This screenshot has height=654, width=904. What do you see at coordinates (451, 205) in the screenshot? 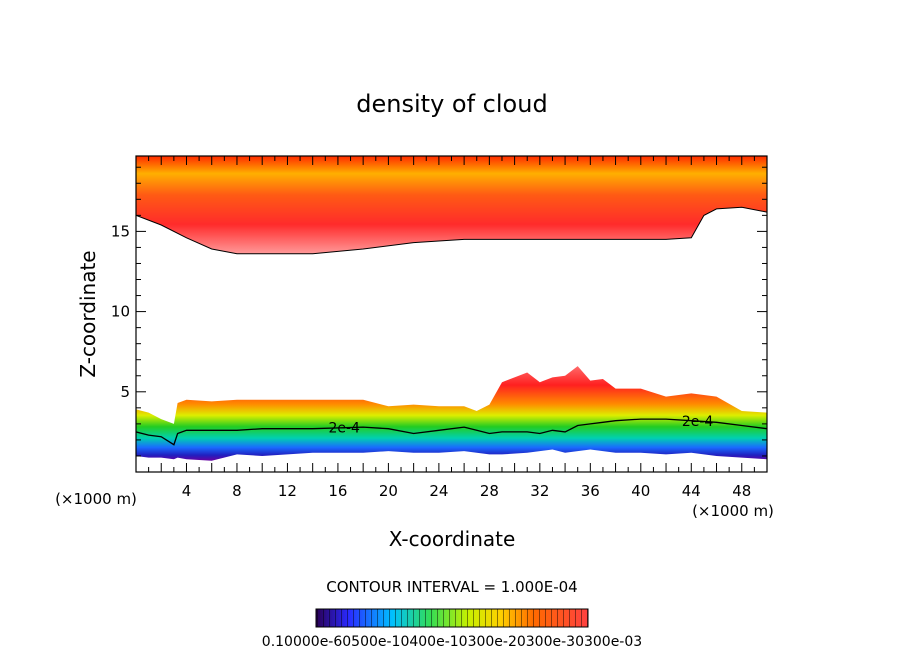
I see `upper-cloud-layer` at bounding box center [451, 205].